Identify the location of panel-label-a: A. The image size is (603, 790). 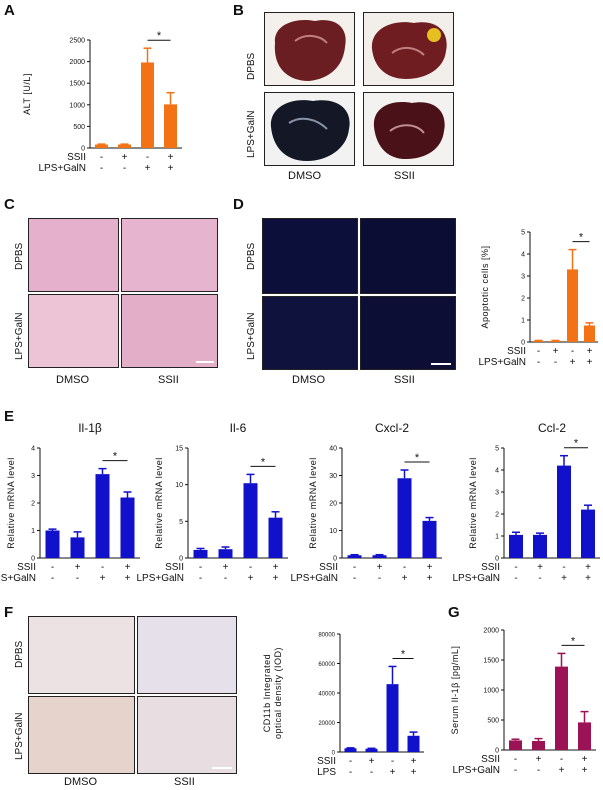
(9, 10).